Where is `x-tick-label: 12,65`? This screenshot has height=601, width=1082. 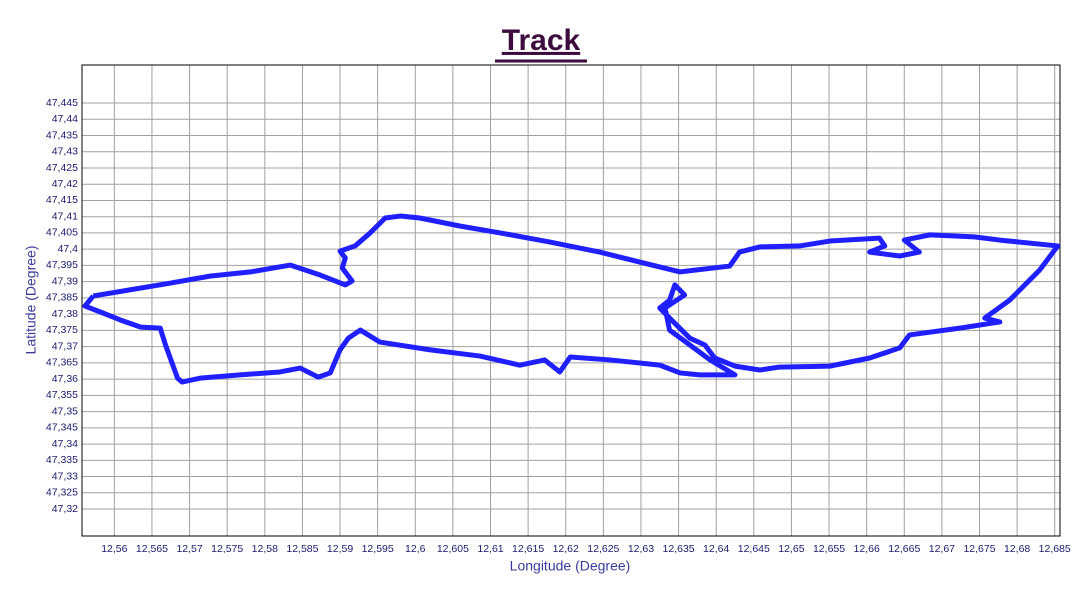 x-tick-label: 12,65 is located at coordinates (791, 549).